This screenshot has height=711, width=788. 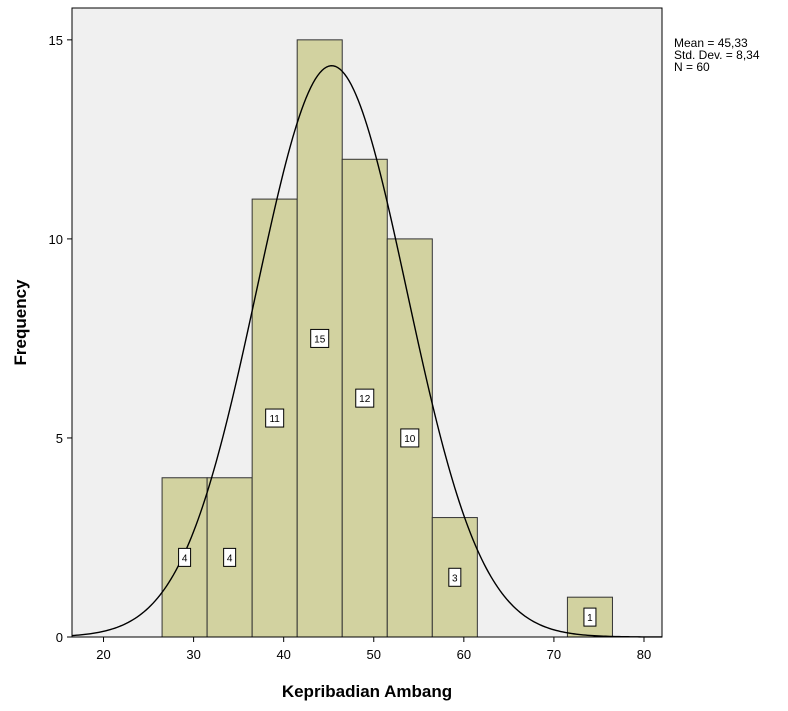 I want to click on bar-value-label: 1, so click(x=590, y=618).